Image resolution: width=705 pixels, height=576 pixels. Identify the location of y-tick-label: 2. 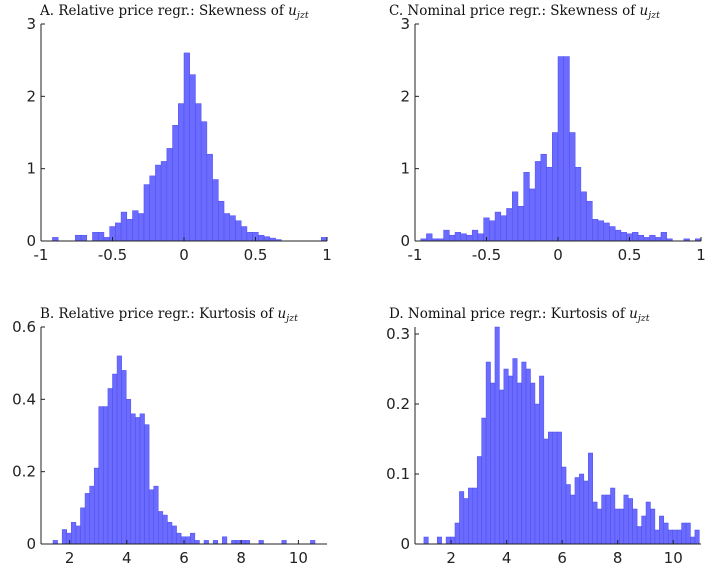
(31, 96).